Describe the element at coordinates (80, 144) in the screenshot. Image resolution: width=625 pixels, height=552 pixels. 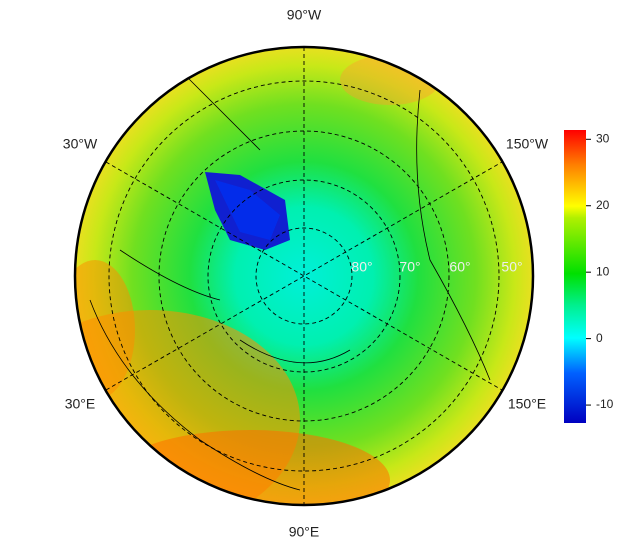
I see `lon-label: 30°W` at that location.